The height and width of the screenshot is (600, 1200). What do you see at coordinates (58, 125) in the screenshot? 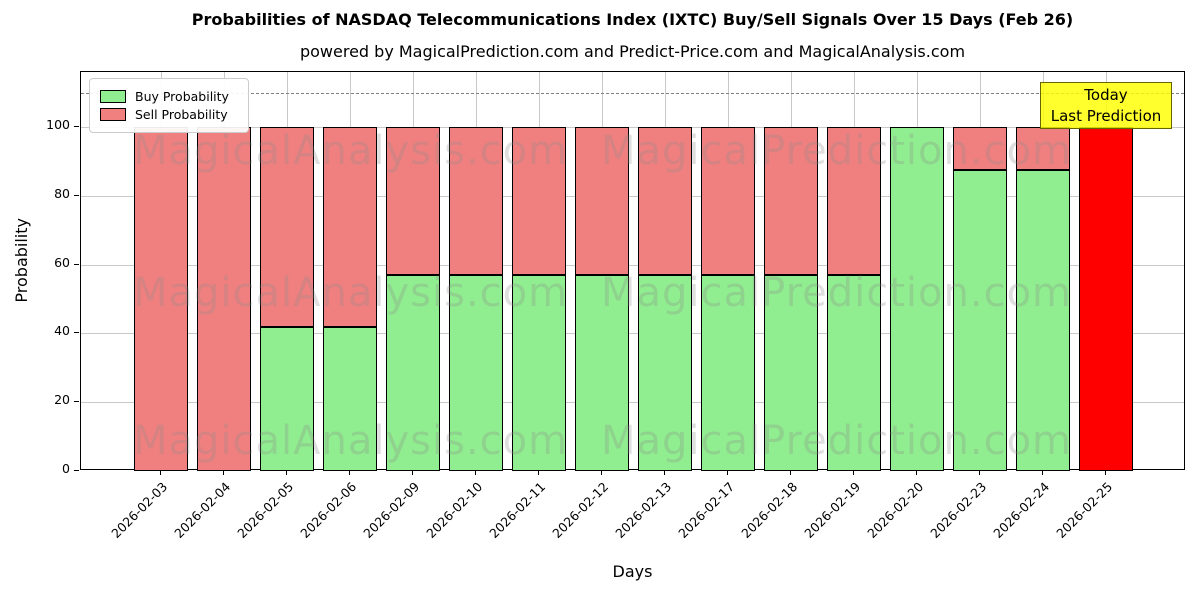
I see `y-tick-label: 100` at bounding box center [58, 125].